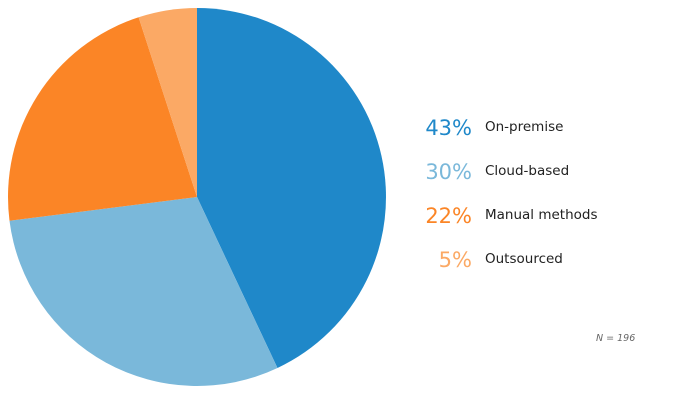 The image size is (675, 405). I want to click on legend-value: 5%, so click(455, 259).